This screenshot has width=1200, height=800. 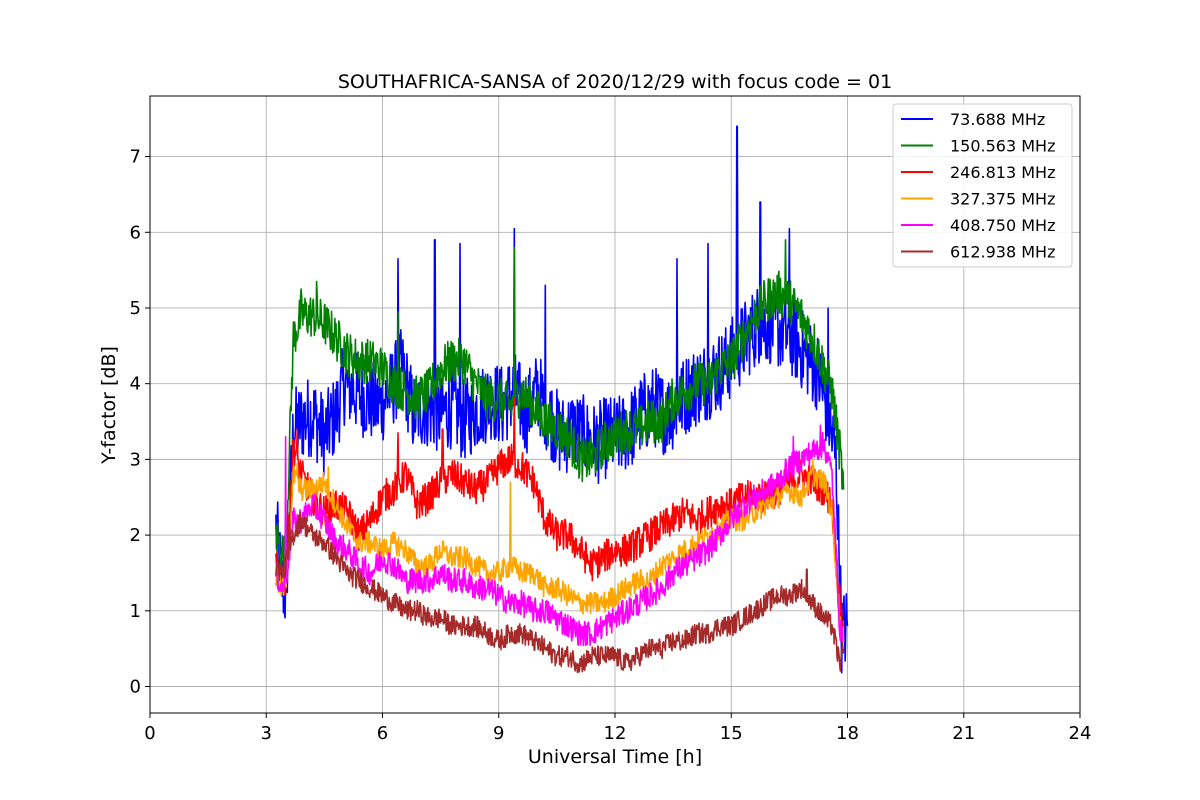 I want to click on y-tick-label: 3, so click(x=135, y=459).